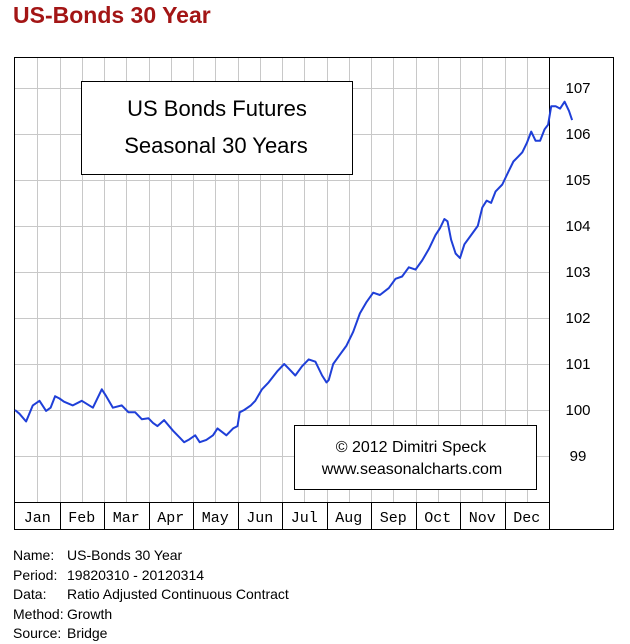 The image size is (630, 644). What do you see at coordinates (577, 410) in the screenshot?
I see `y-tick-label: 100` at bounding box center [577, 410].